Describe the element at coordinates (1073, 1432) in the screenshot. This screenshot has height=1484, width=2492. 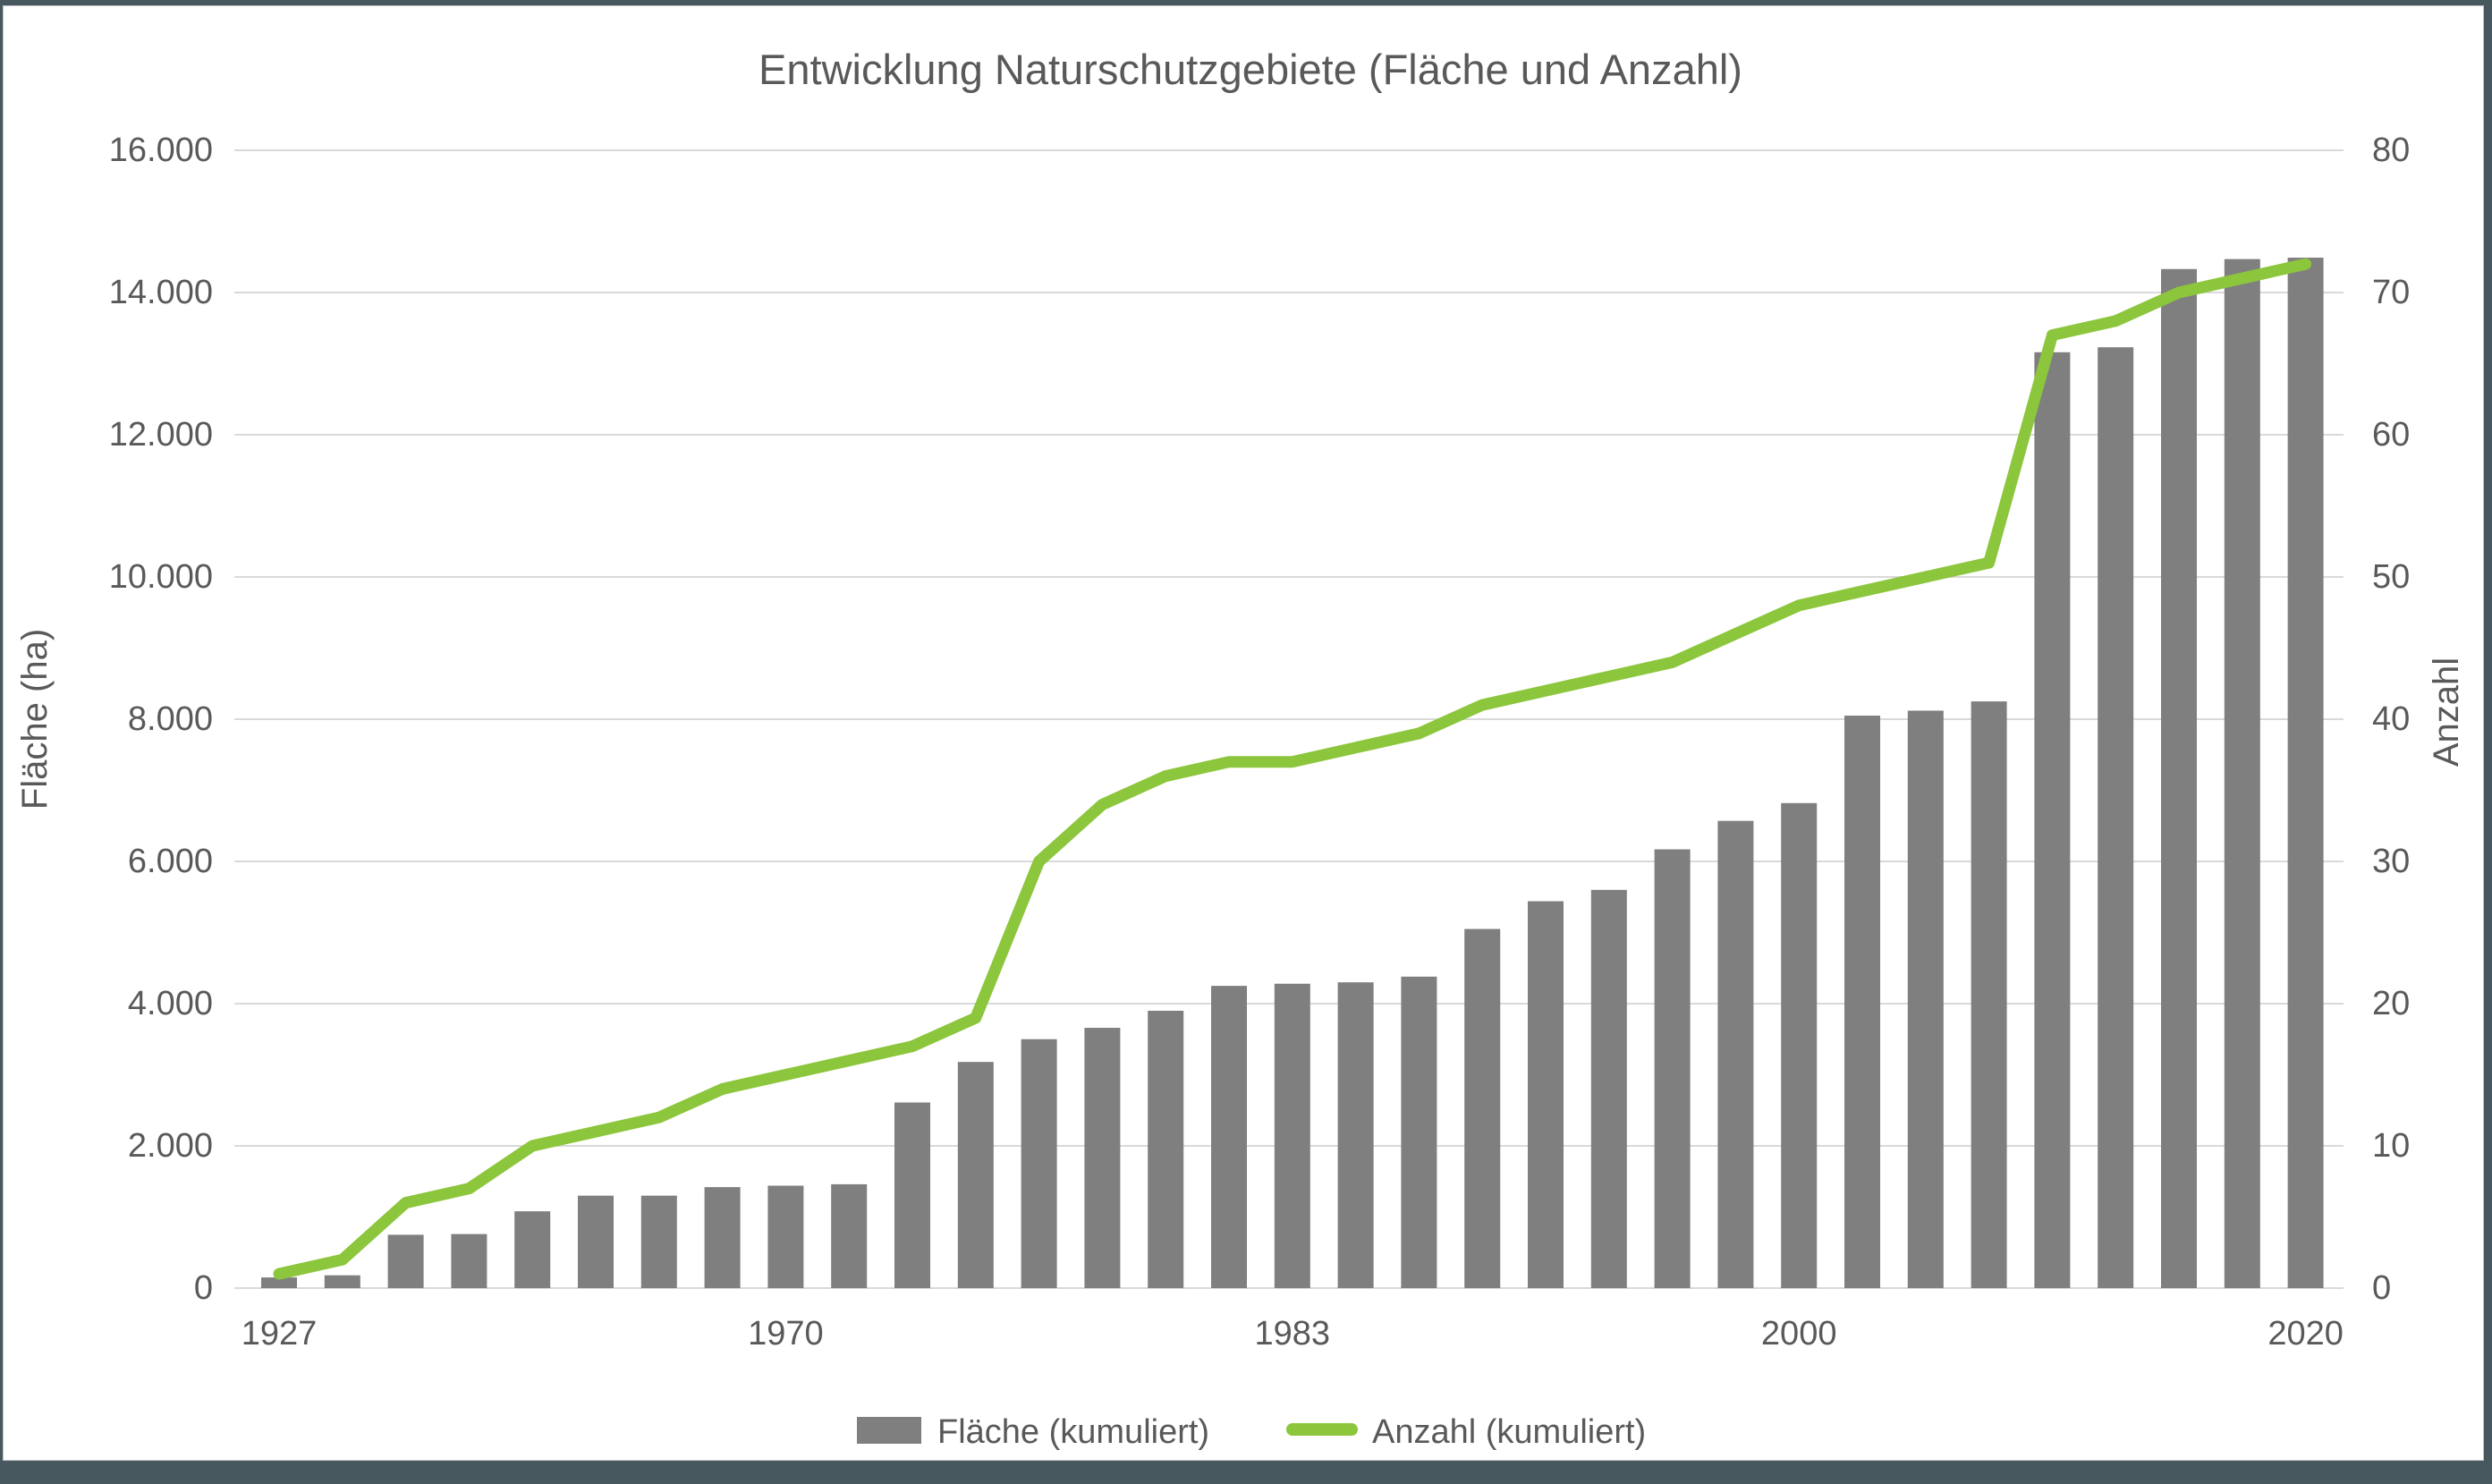
I see `legend-label-flaeche: Fläche (kumuliert)` at that location.